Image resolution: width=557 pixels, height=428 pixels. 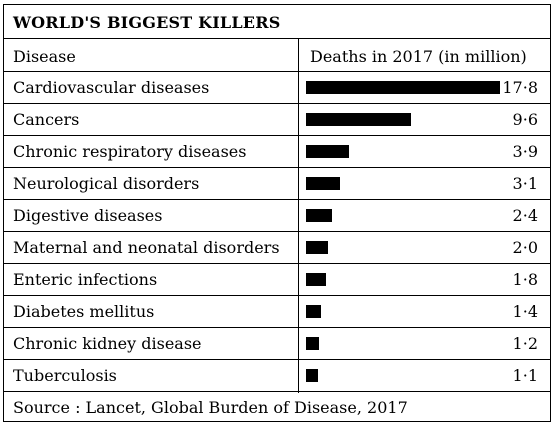 What do you see at coordinates (418, 56) in the screenshot?
I see `column-header-deaths: Deaths in 2017 (in million)` at bounding box center [418, 56].